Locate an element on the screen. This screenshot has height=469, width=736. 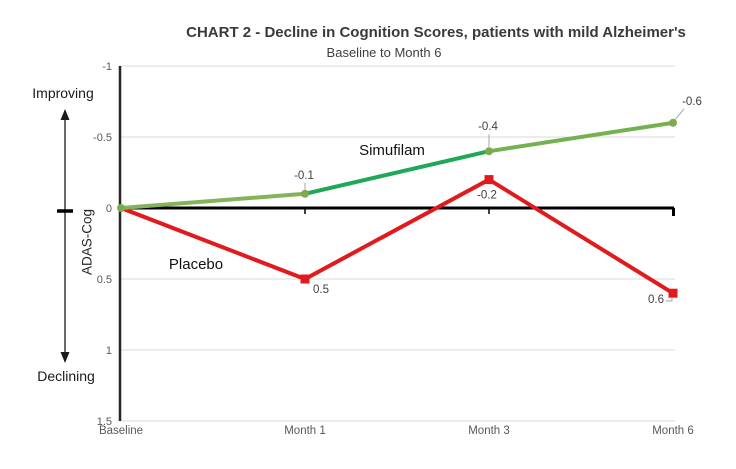
y-tick-label: 0 is located at coordinates (109, 209).